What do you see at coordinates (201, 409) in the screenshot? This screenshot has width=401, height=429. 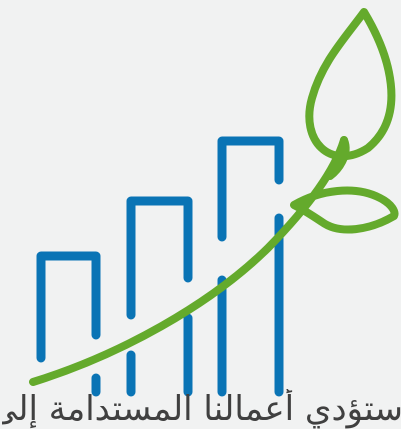 I see `caption-text: ستؤدي أعمالنا المستدامة إلى نمو ثابت` at bounding box center [201, 409].